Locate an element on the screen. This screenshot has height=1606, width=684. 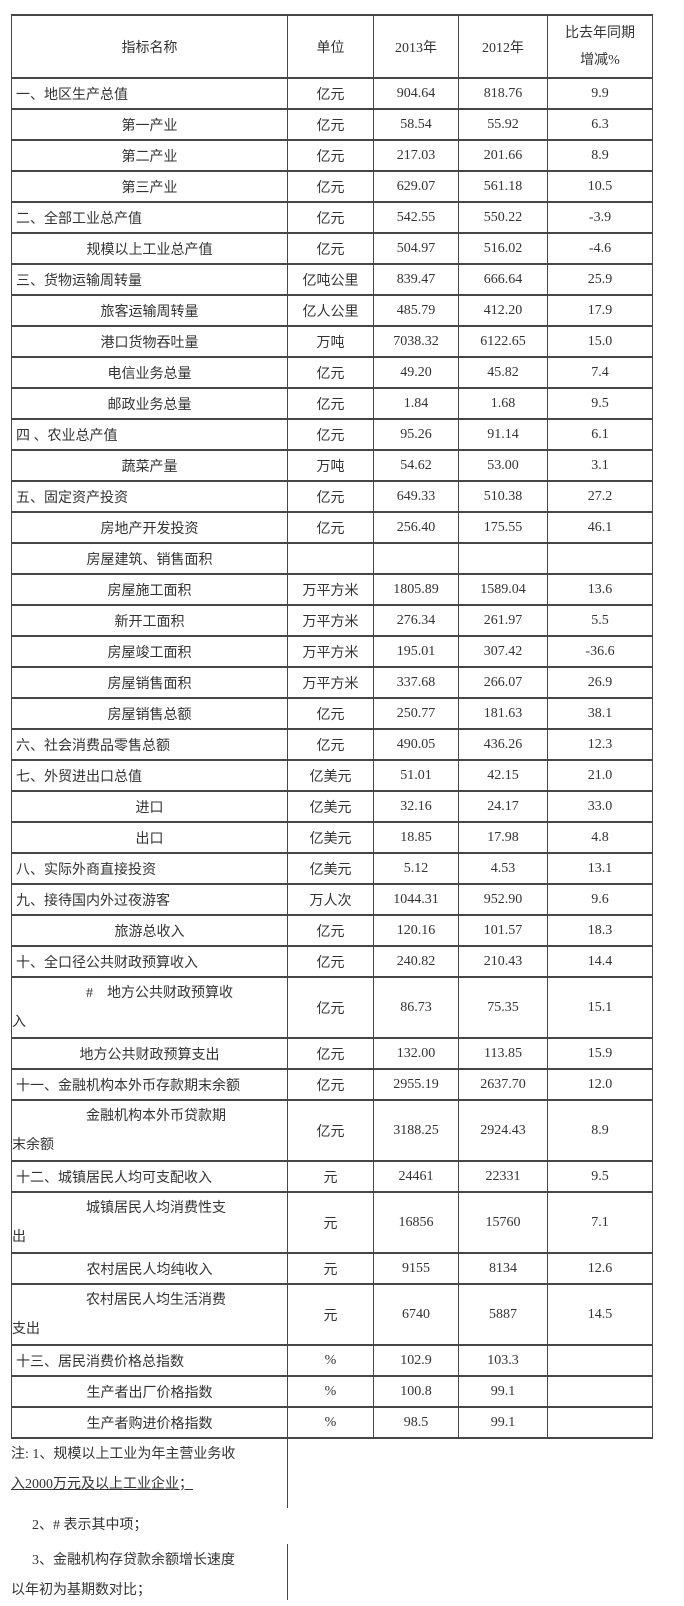
value-2012-cell: 436.26 is located at coordinates (503, 744).